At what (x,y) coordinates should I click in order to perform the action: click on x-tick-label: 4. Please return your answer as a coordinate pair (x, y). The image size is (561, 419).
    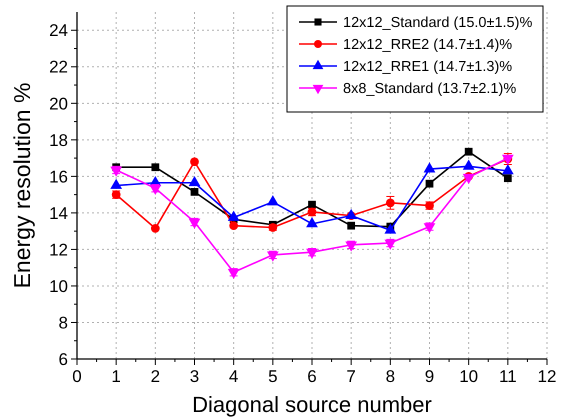
    Looking at the image, I should click on (233, 376).